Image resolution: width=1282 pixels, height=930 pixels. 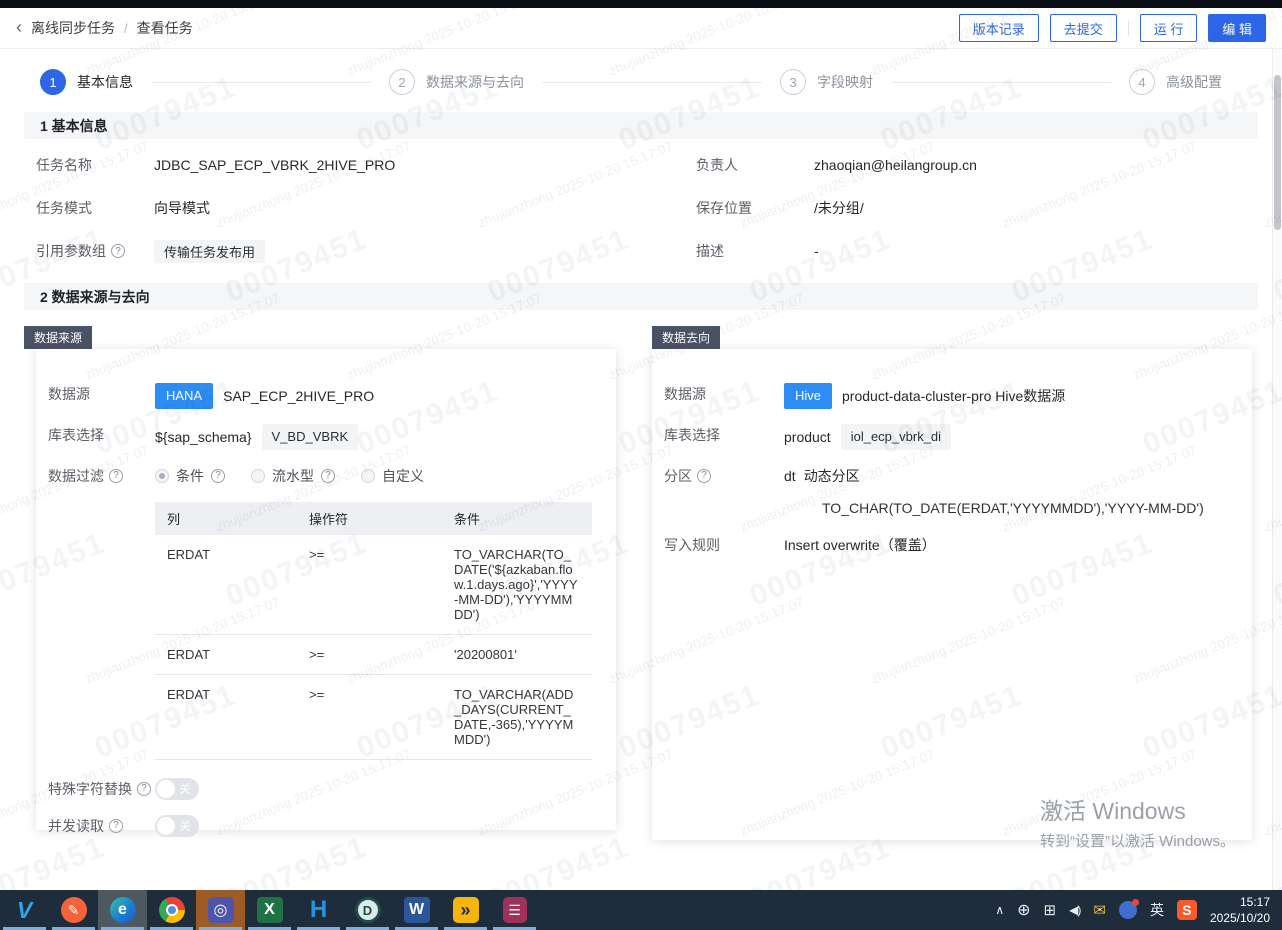 I want to click on field-label: 数据源, so click(x=685, y=394).